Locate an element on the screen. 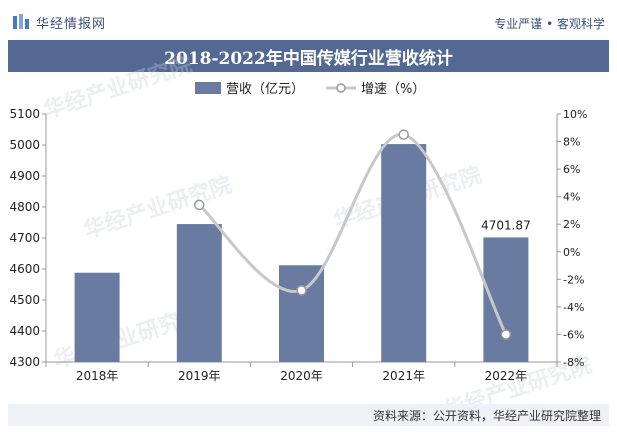 The image size is (617, 433). x-tick-label: 2019年 is located at coordinates (199, 376).